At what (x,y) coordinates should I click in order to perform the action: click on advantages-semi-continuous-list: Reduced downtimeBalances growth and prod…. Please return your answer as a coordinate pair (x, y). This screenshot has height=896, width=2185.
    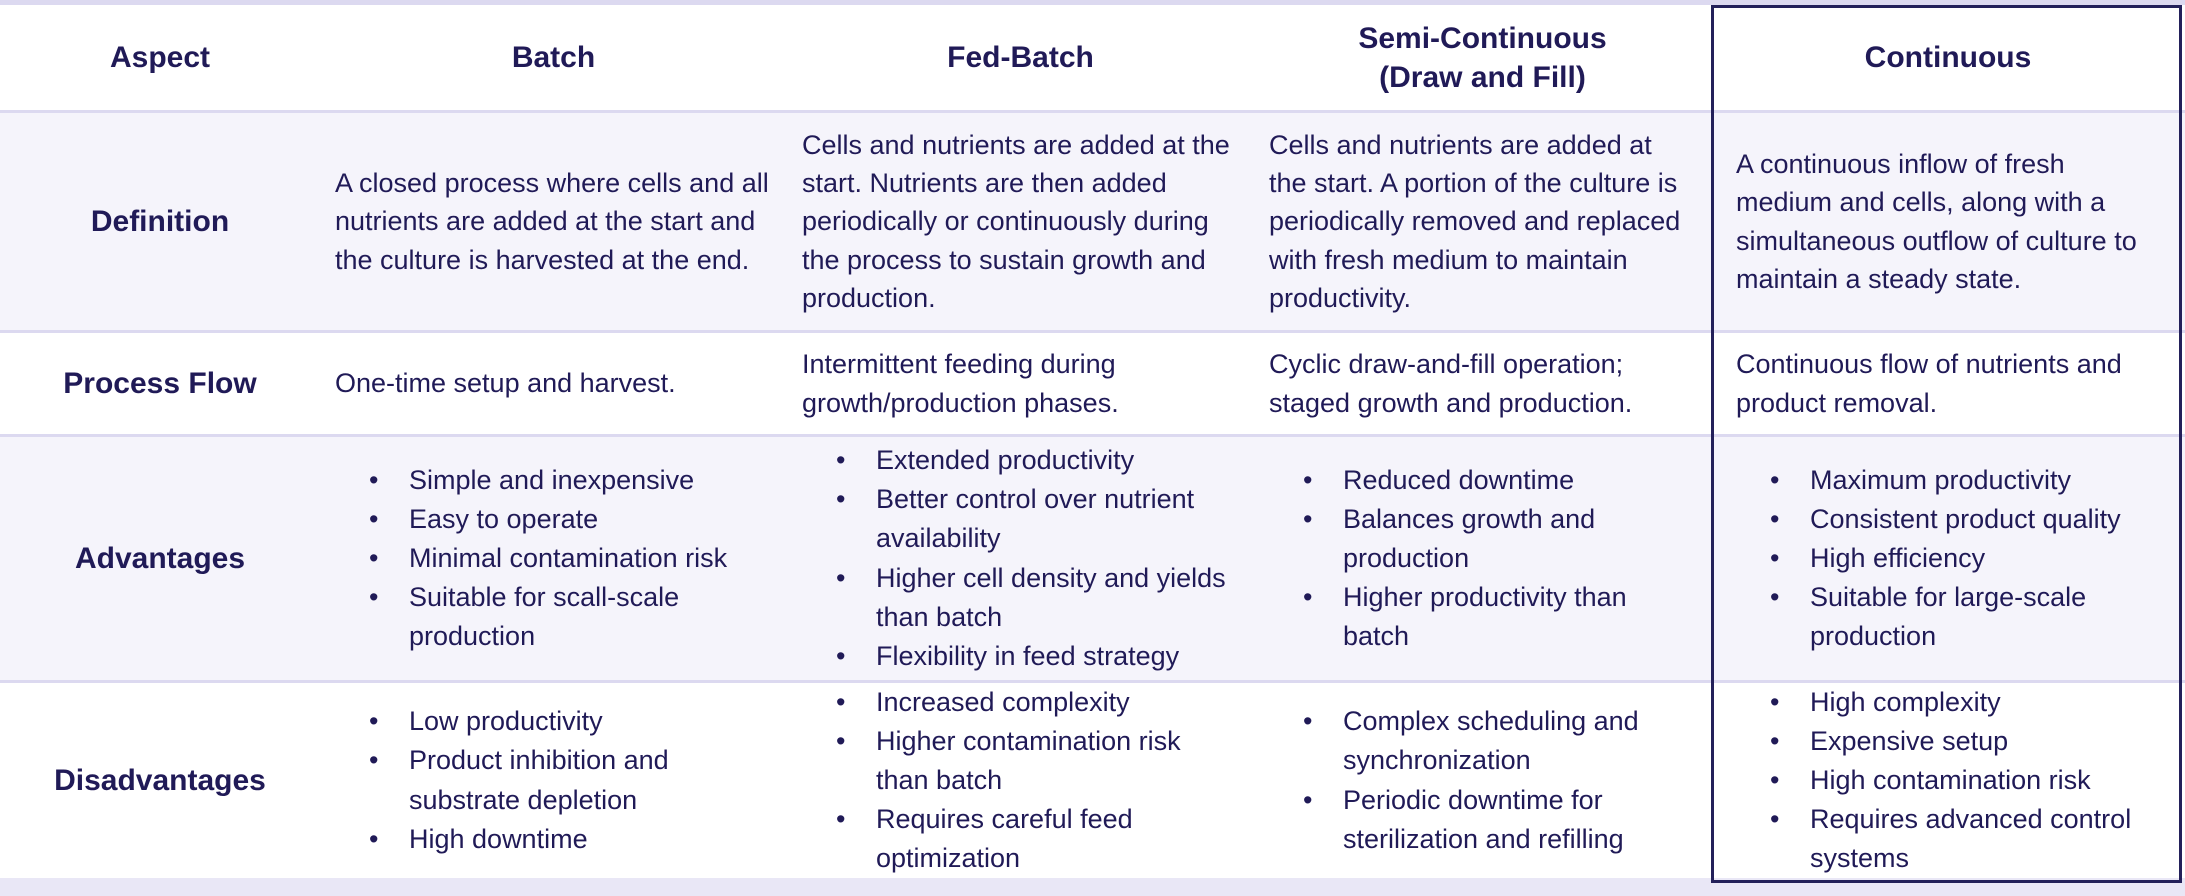
    Looking at the image, I should click on (1481, 559).